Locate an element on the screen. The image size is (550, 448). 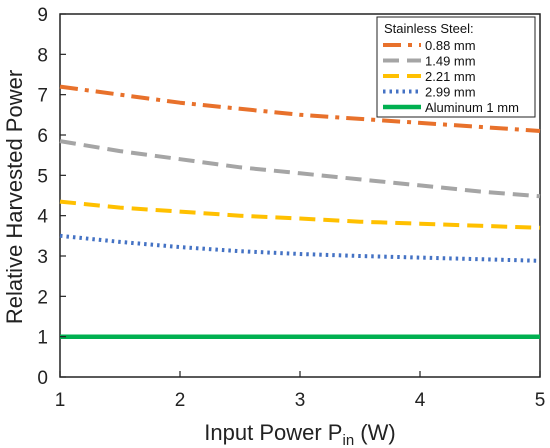
y-tick-label: 0 is located at coordinates (42, 378).